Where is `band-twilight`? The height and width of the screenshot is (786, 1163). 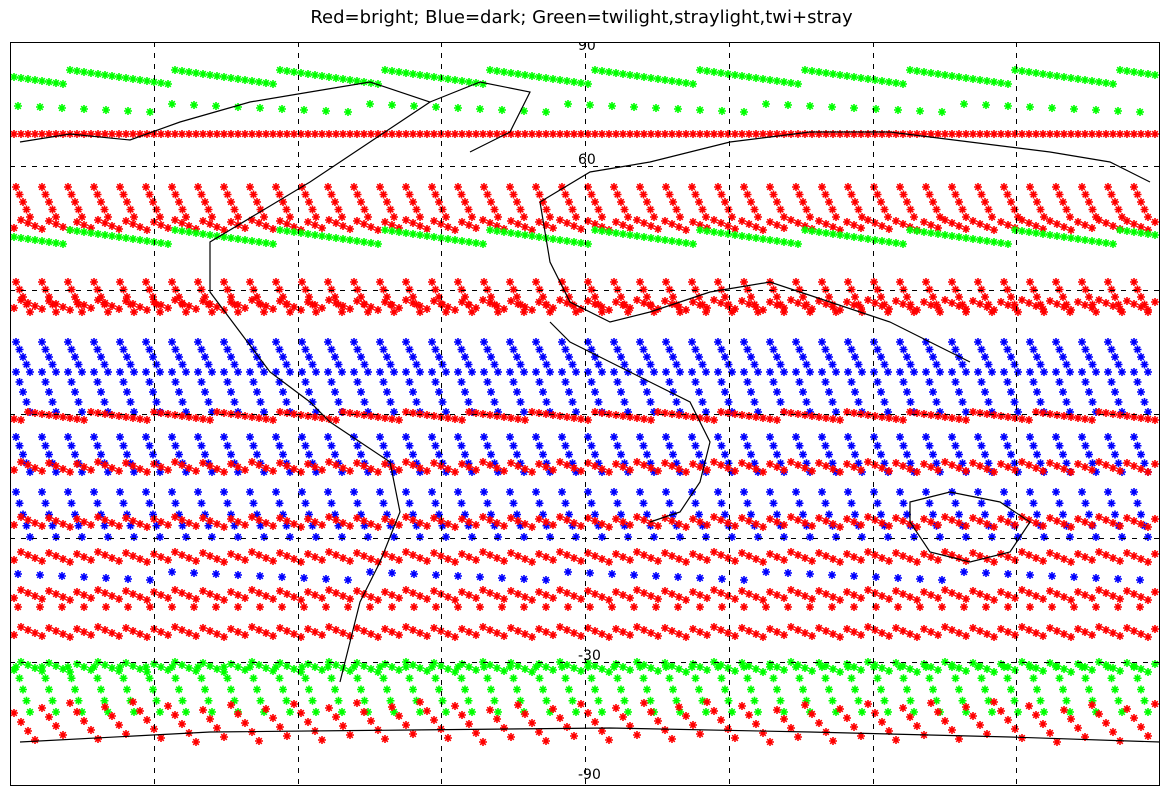
band-twilight is located at coordinates (579, 108).